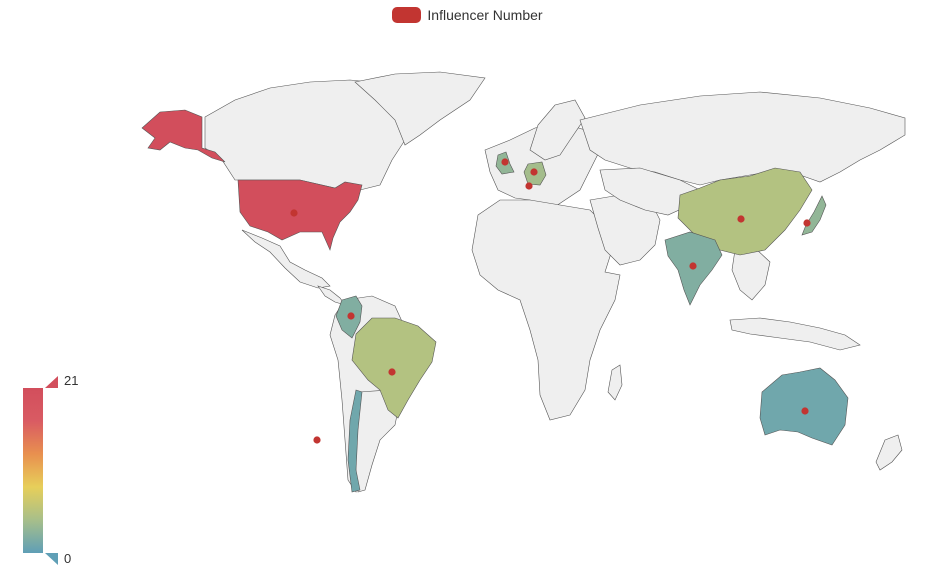  Describe the element at coordinates (546, 310) in the screenshot. I see `region-africa` at that location.